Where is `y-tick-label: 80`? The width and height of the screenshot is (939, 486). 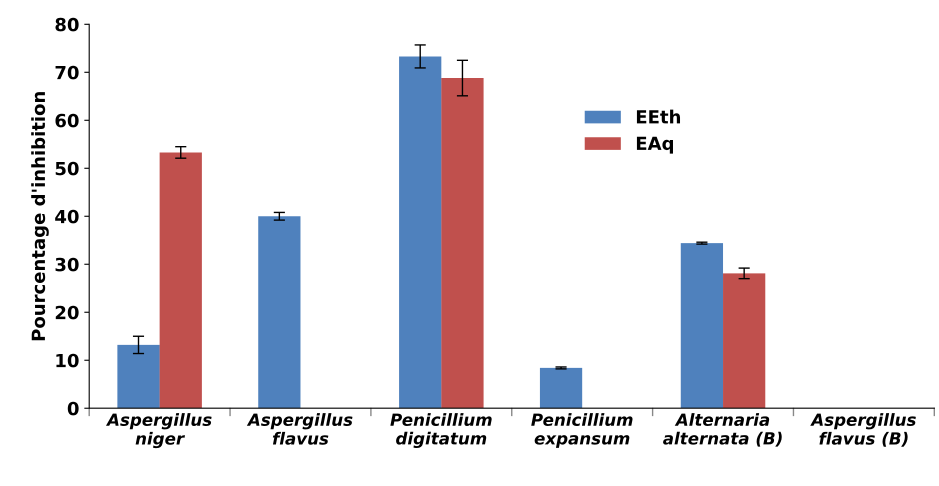 y-tick-label: 80 is located at coordinates (67, 25).